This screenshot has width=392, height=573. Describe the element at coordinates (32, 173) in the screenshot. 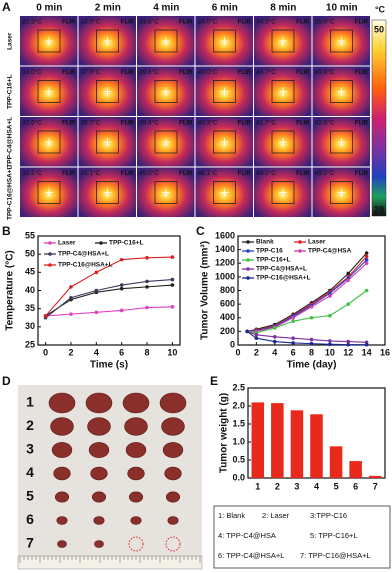

I see `temperature: 33.1°C` at that location.